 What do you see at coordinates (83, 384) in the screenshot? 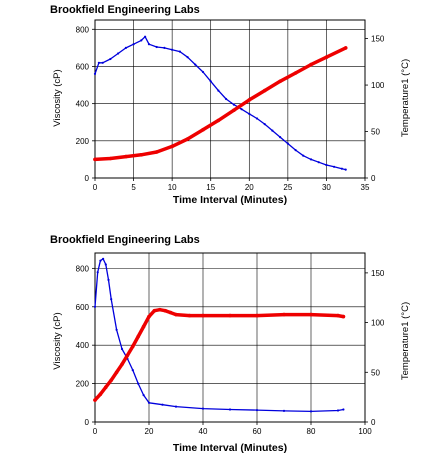
I see `chart-2-ytick-label: 200` at bounding box center [83, 384].